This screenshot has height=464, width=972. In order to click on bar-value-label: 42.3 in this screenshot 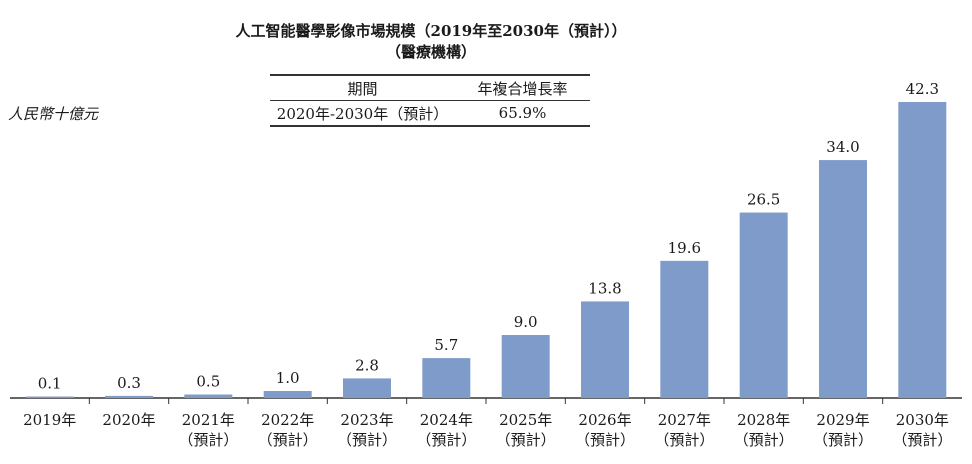, I will do `click(922, 89)`.